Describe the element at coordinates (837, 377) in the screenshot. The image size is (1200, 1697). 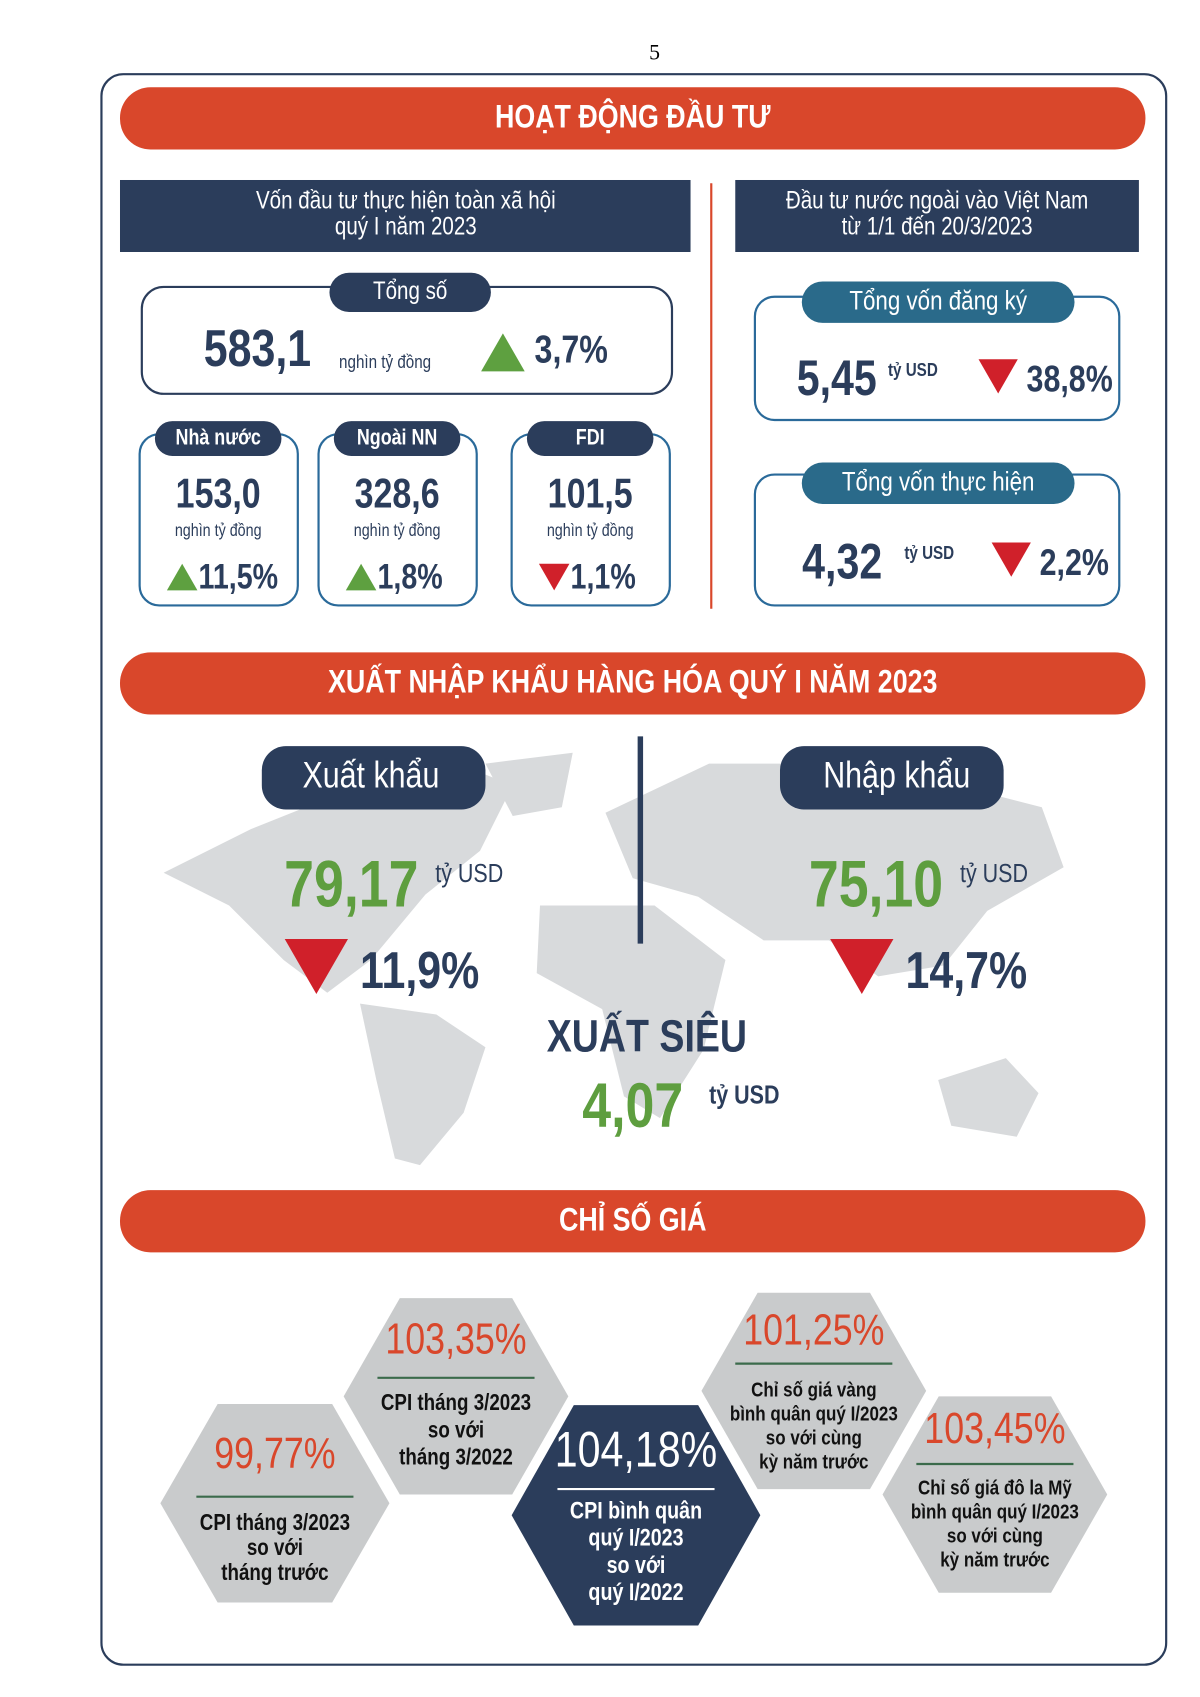
I see `fdi-value: 5,45` at that location.